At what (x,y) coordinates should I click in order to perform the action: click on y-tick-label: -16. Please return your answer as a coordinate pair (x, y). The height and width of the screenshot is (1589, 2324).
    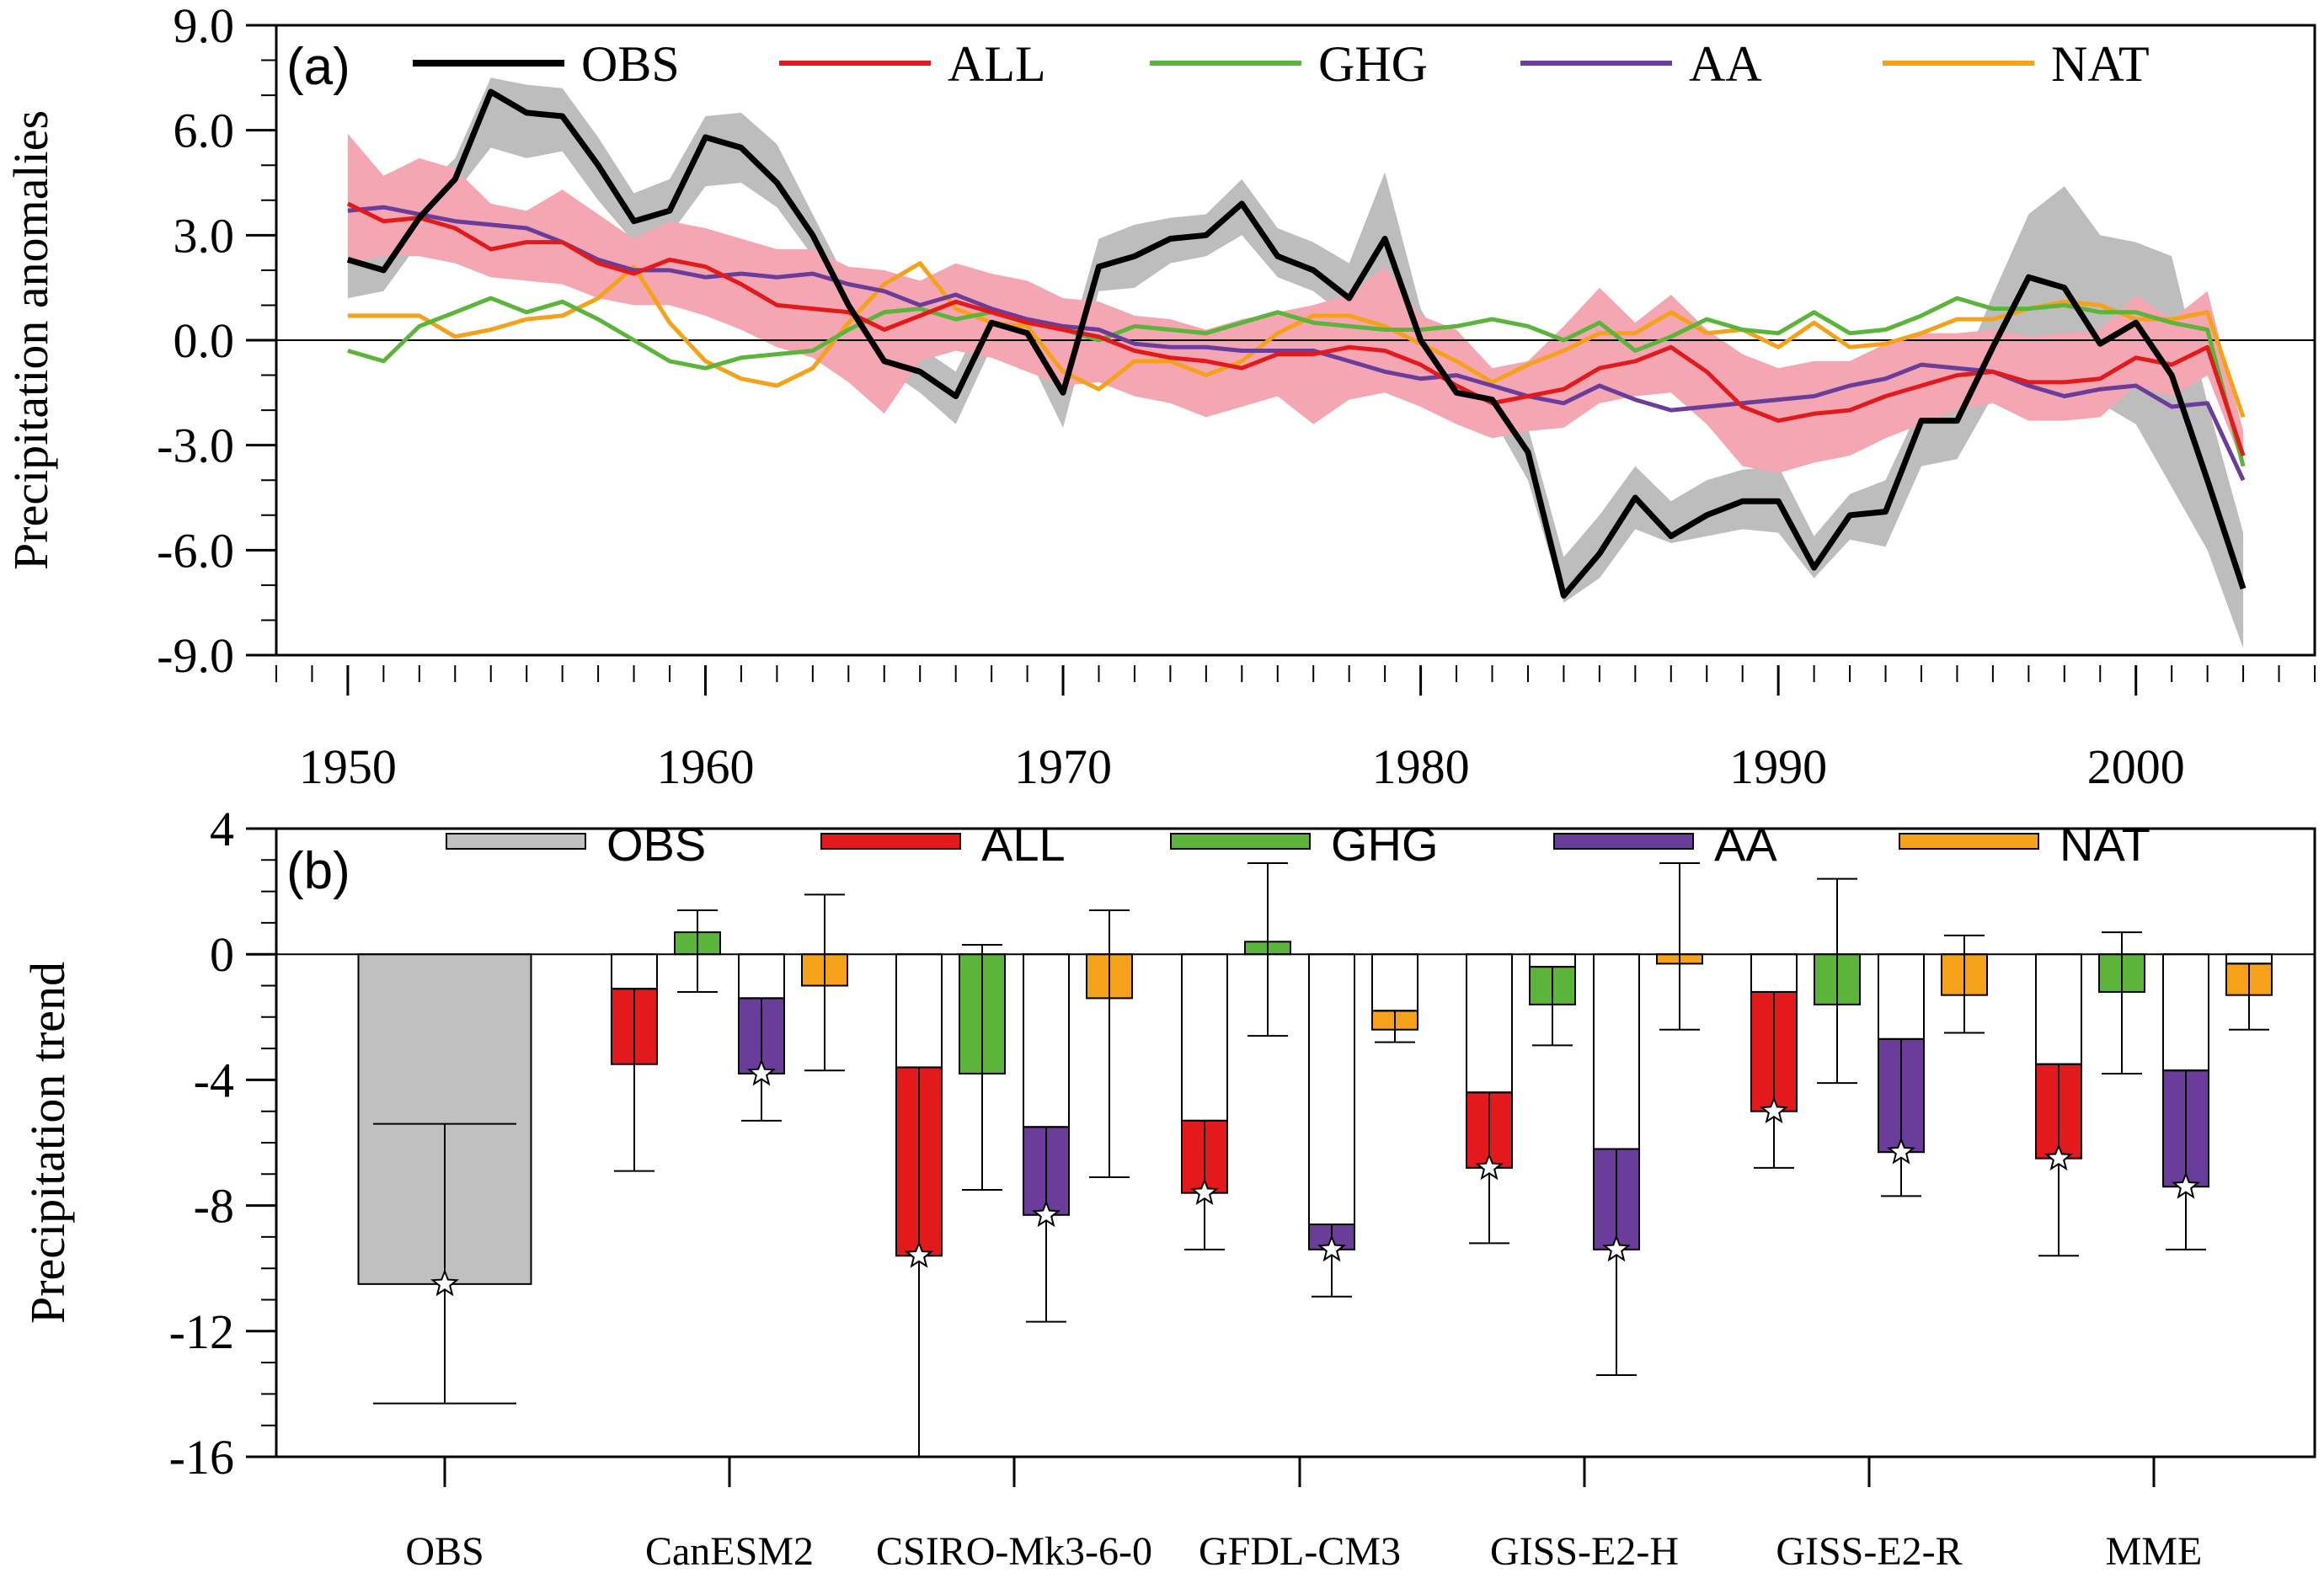
    Looking at the image, I should click on (201, 1457).